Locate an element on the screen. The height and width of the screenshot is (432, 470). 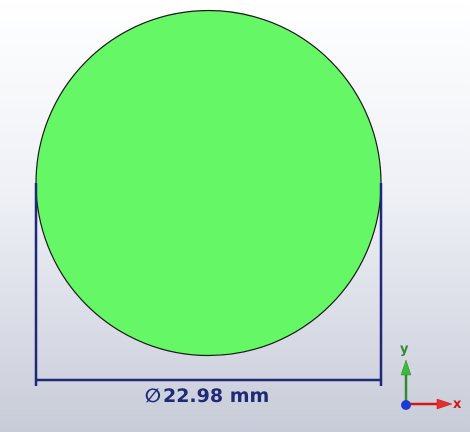
axis-y-arrowhead is located at coordinates (406, 367).